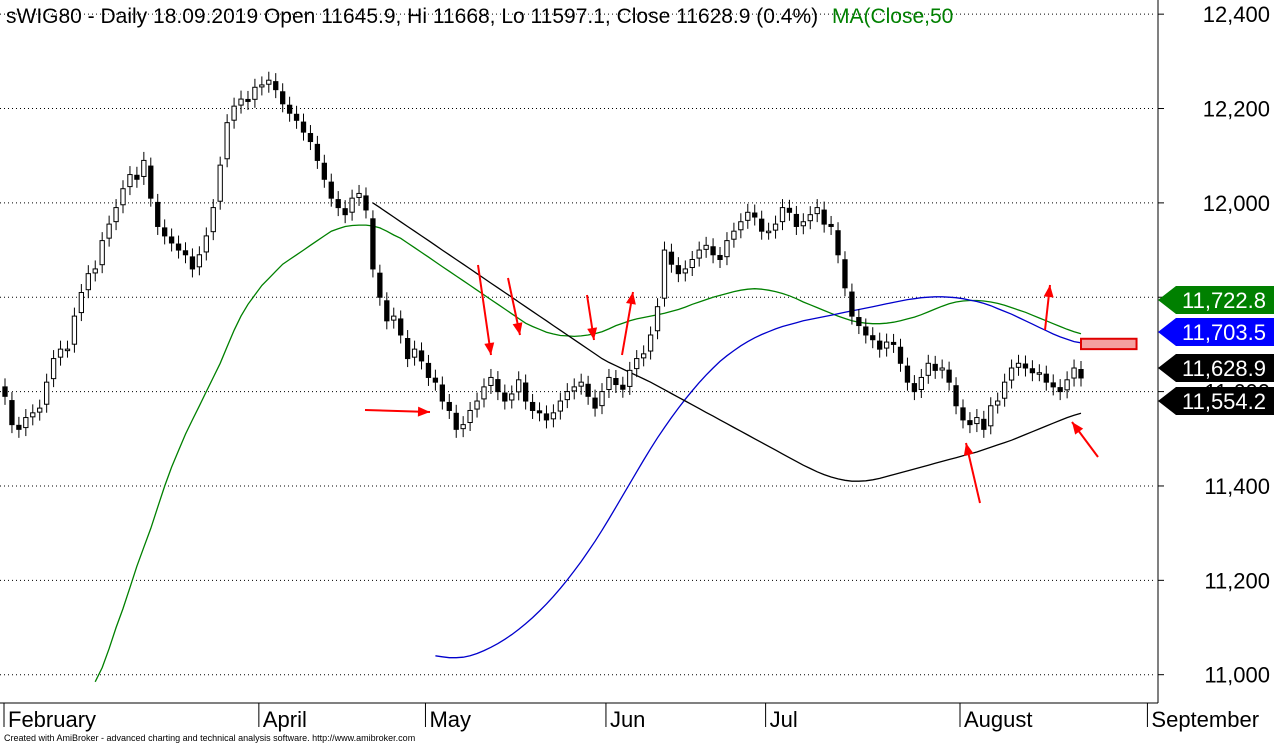 Image resolution: width=1274 pixels, height=745 pixels. I want to click on x-axis-ticks: February April May Jun Jul August September, so click(631, 717).